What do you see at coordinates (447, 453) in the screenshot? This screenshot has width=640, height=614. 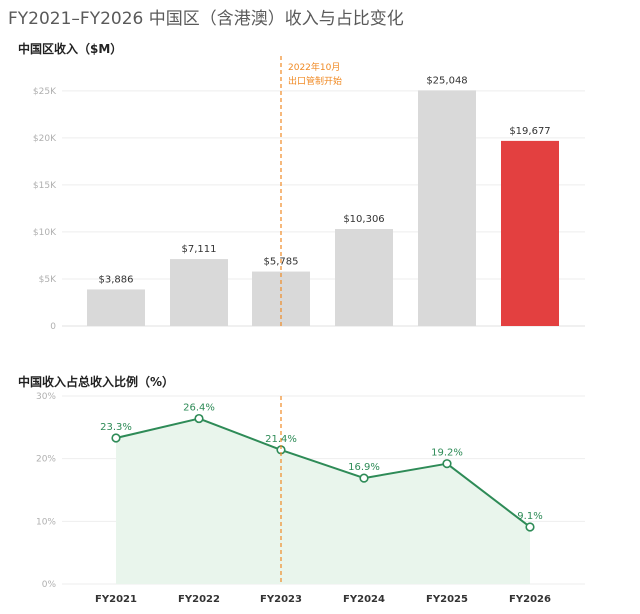 I see `share-value-label: 19.2%` at bounding box center [447, 453].